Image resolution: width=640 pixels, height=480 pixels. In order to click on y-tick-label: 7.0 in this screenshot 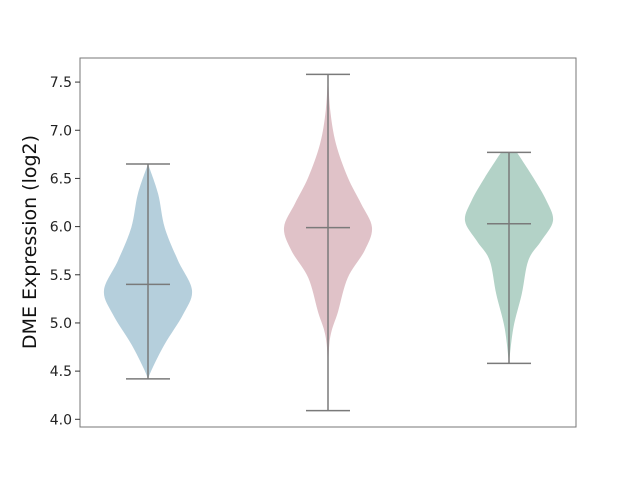, I will do `click(61, 131)`.